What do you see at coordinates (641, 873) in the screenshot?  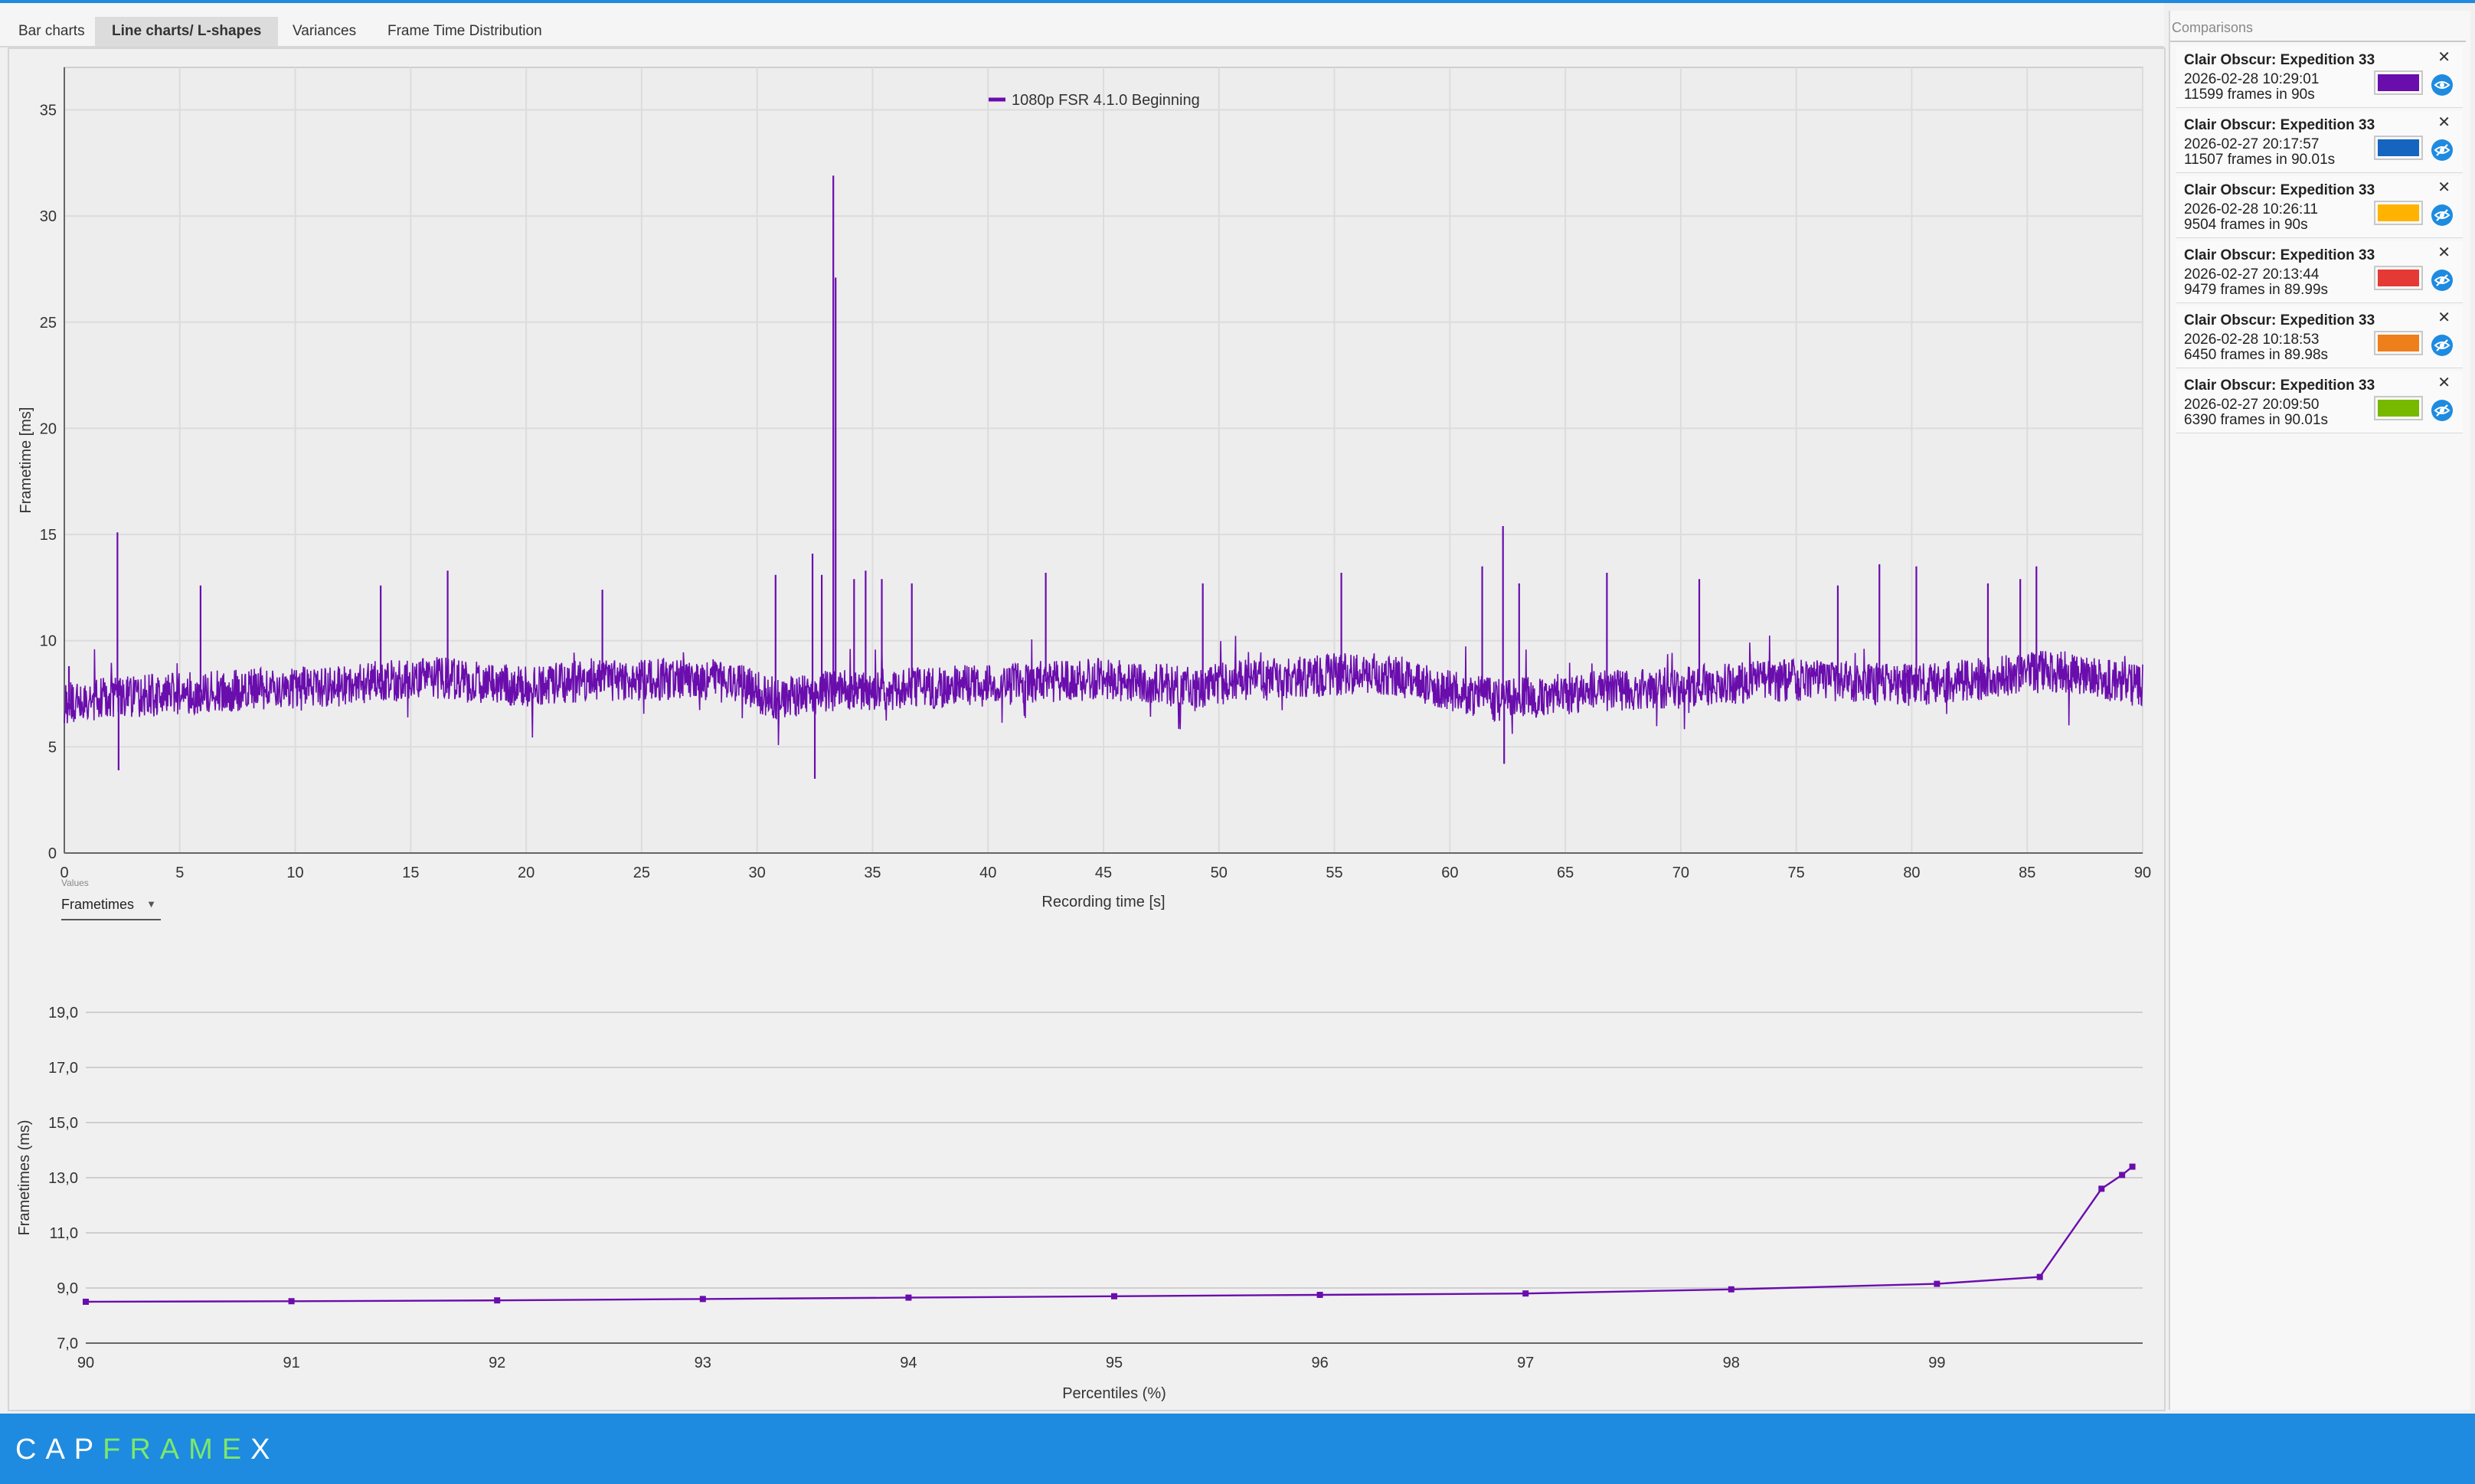 I see `x-tick-label: 25` at bounding box center [641, 873].